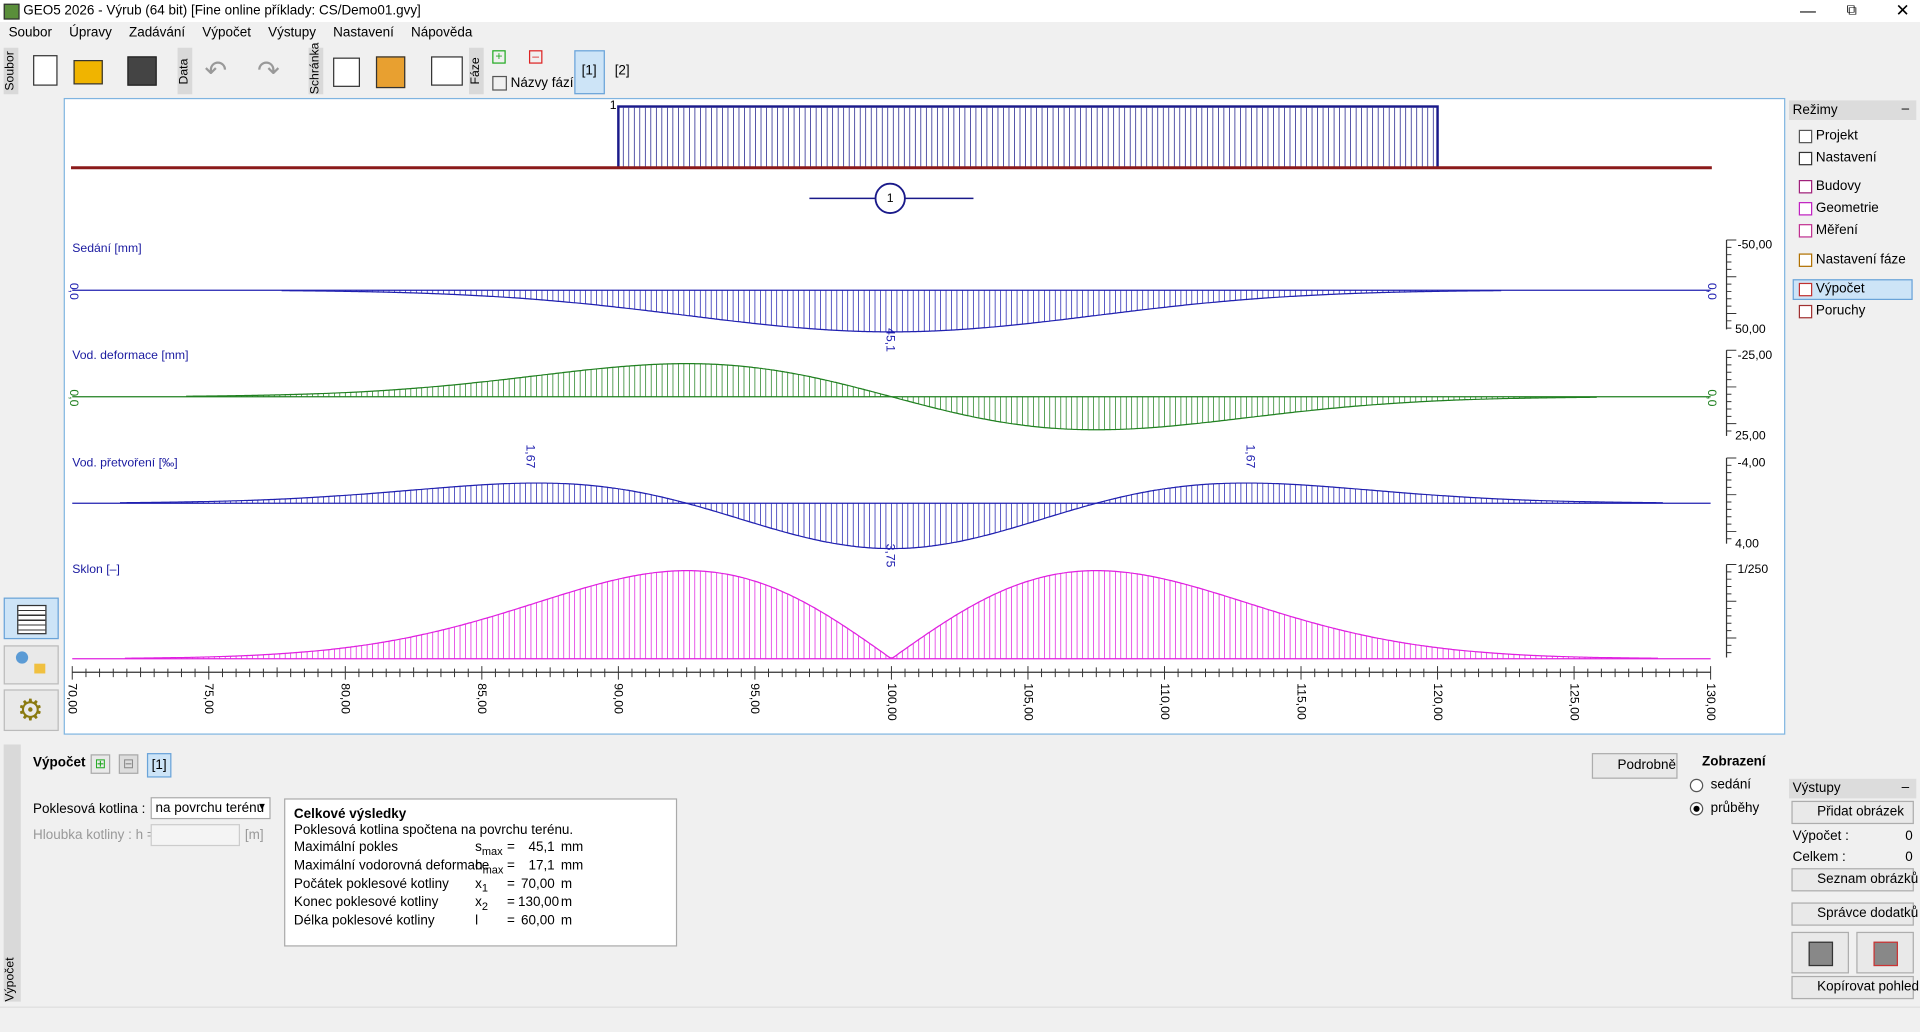 This screenshot has width=1920, height=1032. I want to click on remove-calc: ⊟, so click(129, 764).